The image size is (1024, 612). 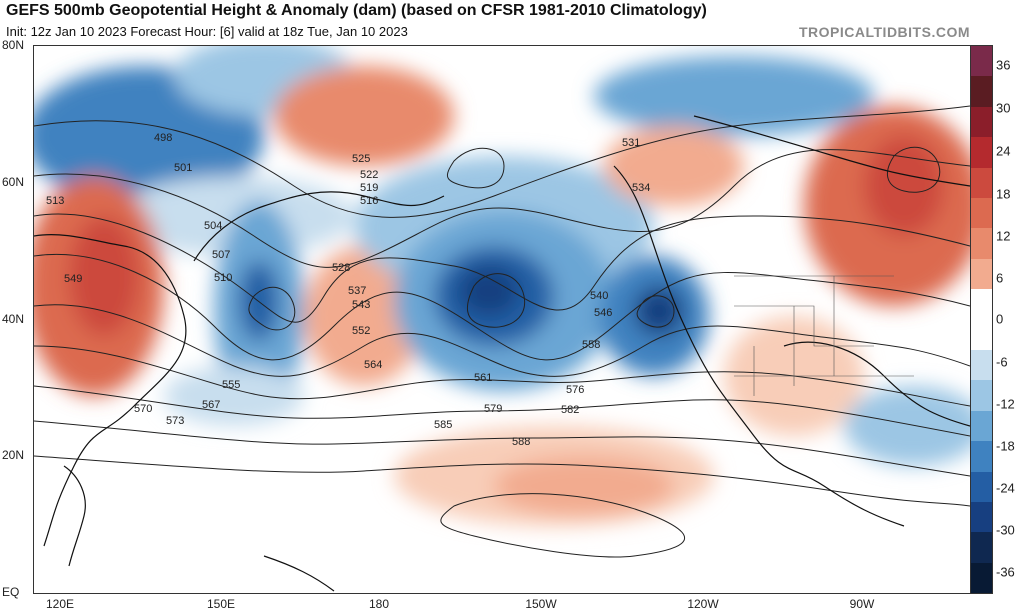 I want to click on colorbar-label: -12, so click(x=1005, y=404).